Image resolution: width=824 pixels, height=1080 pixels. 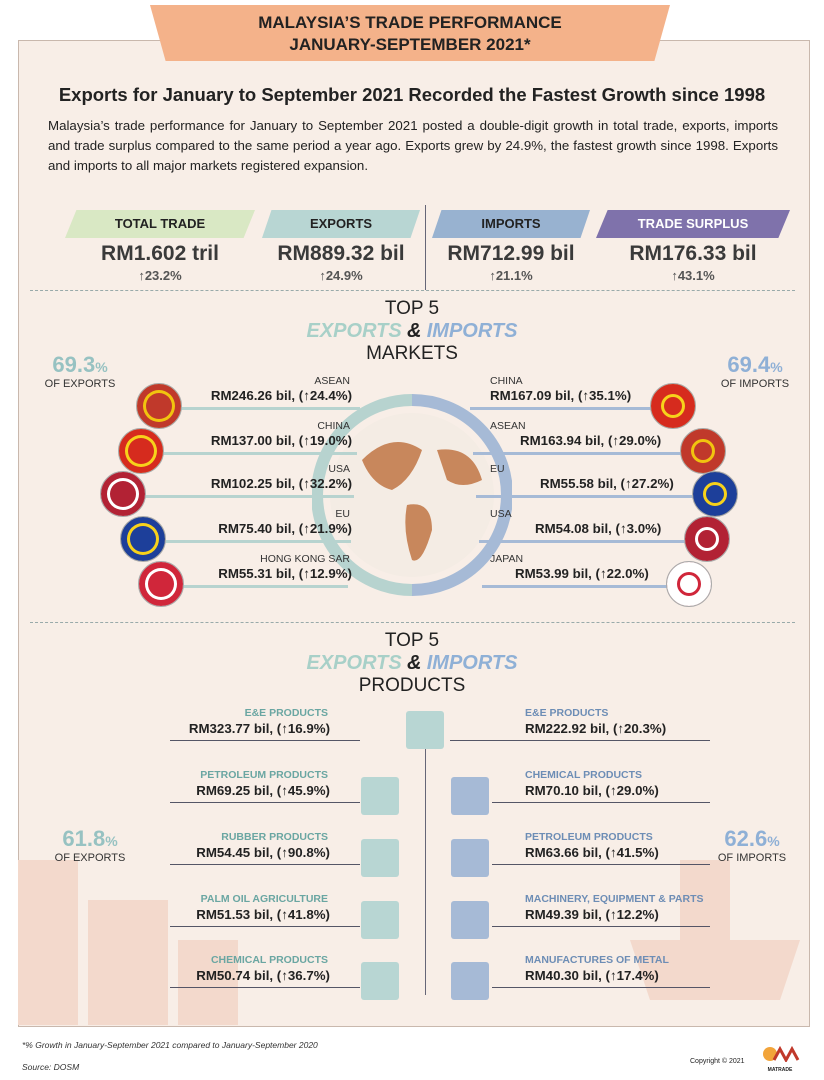 What do you see at coordinates (511, 275) in the screenshot?
I see `summary-growth: ↑21.1%` at bounding box center [511, 275].